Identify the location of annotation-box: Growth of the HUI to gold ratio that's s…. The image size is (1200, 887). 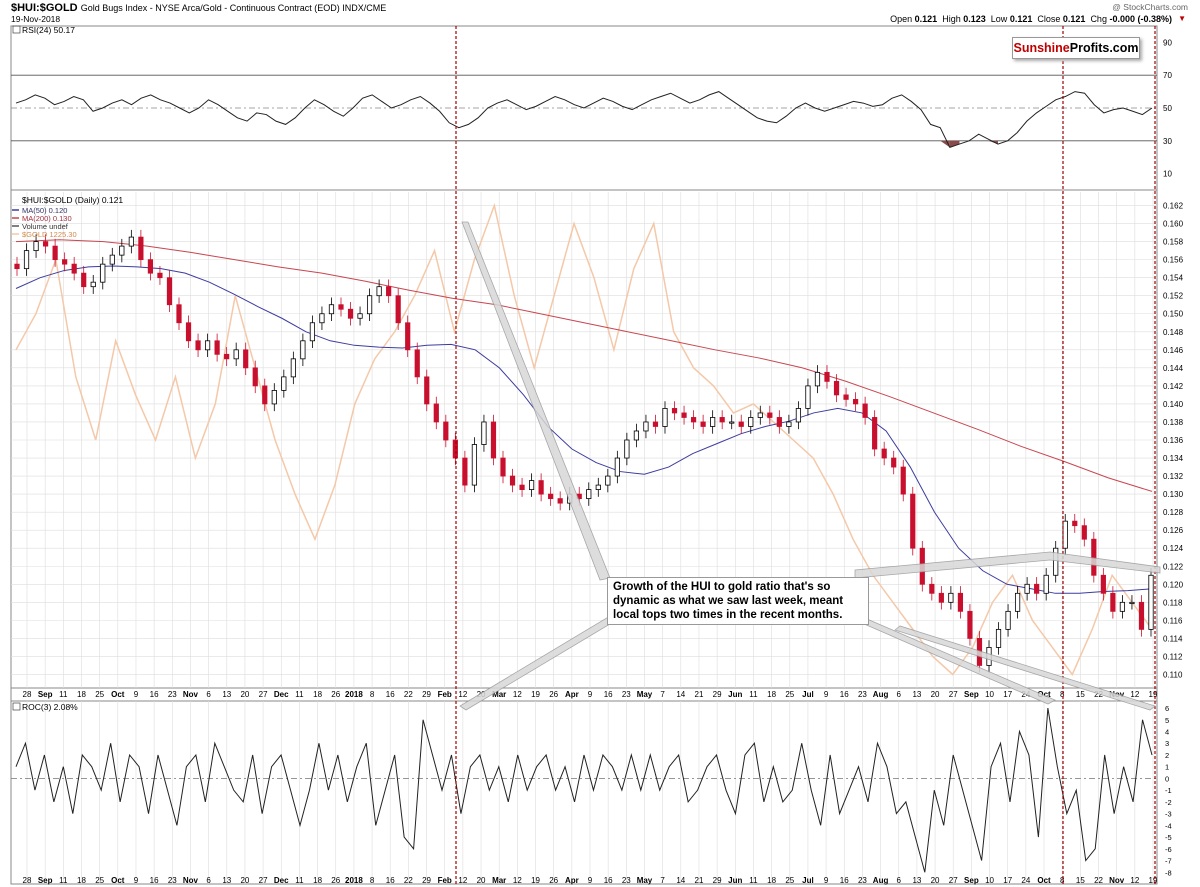
(738, 601).